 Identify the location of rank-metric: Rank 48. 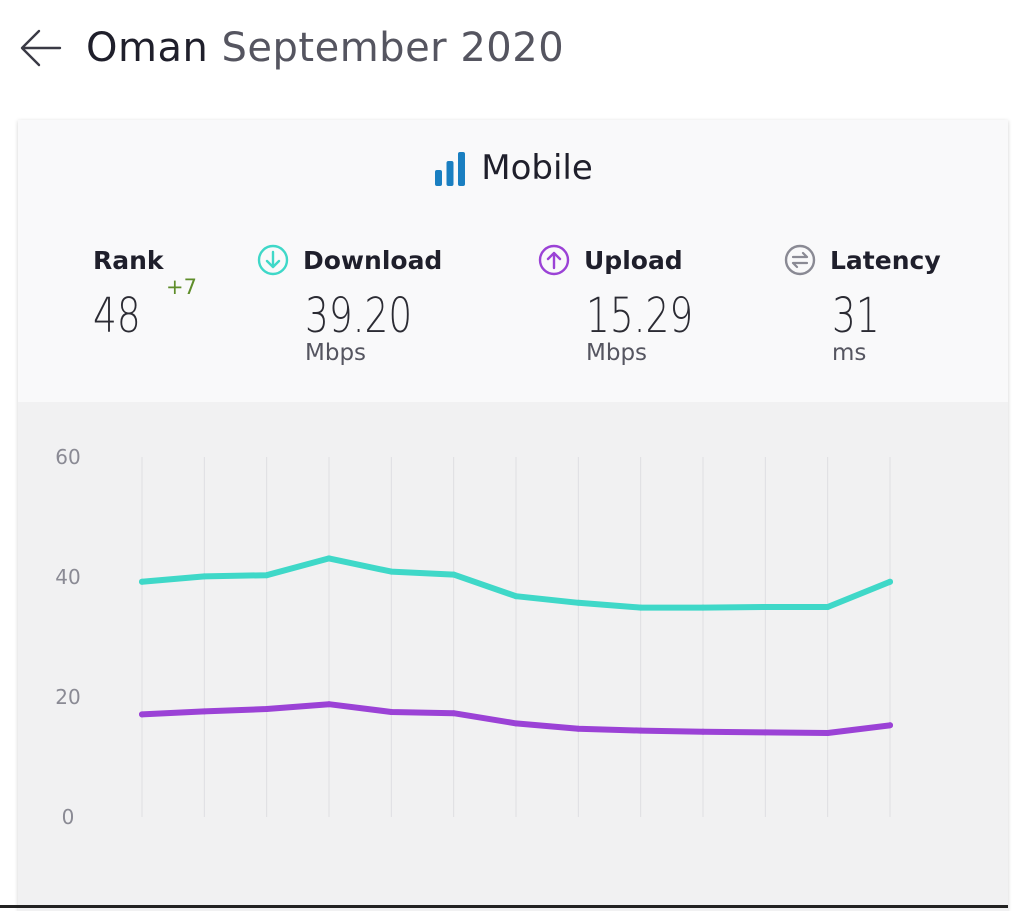
(128, 293).